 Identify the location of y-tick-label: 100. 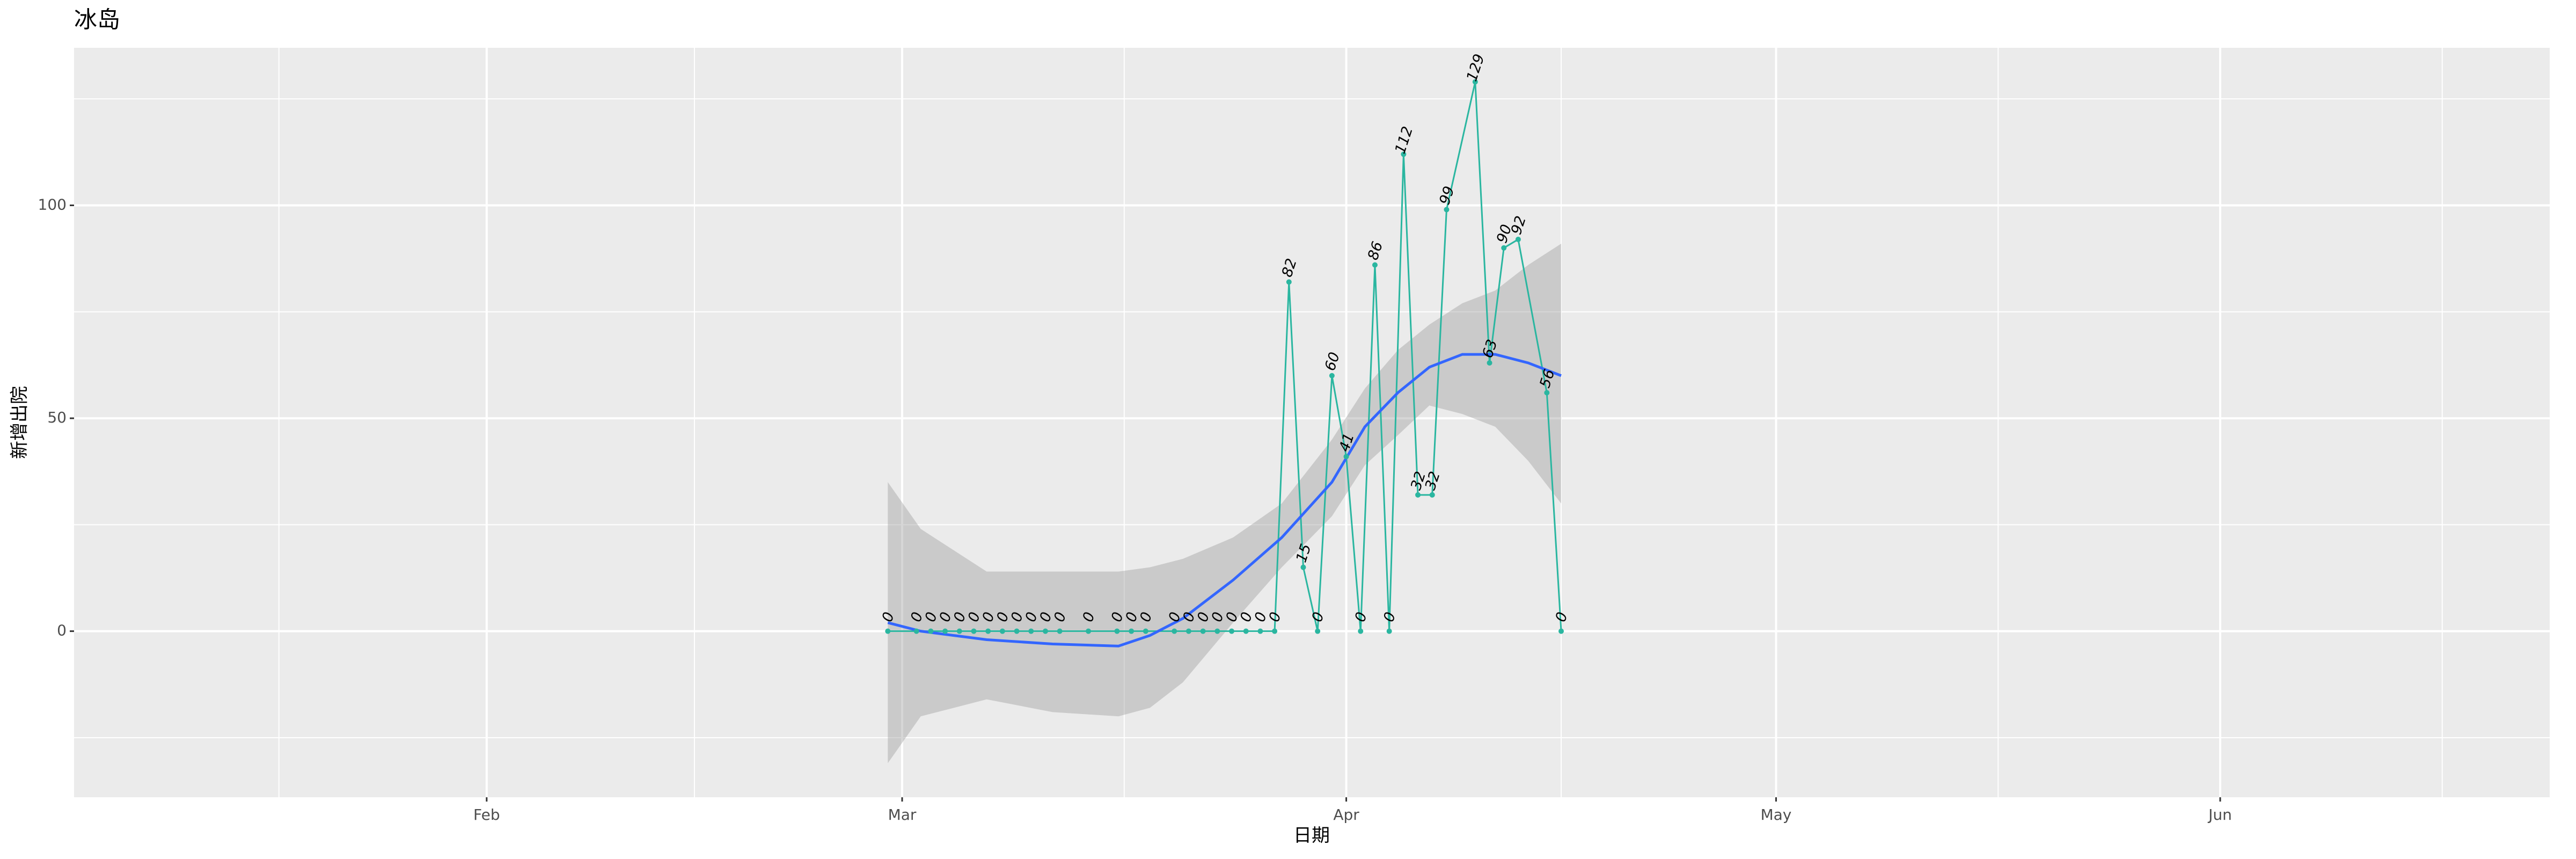
(52, 204).